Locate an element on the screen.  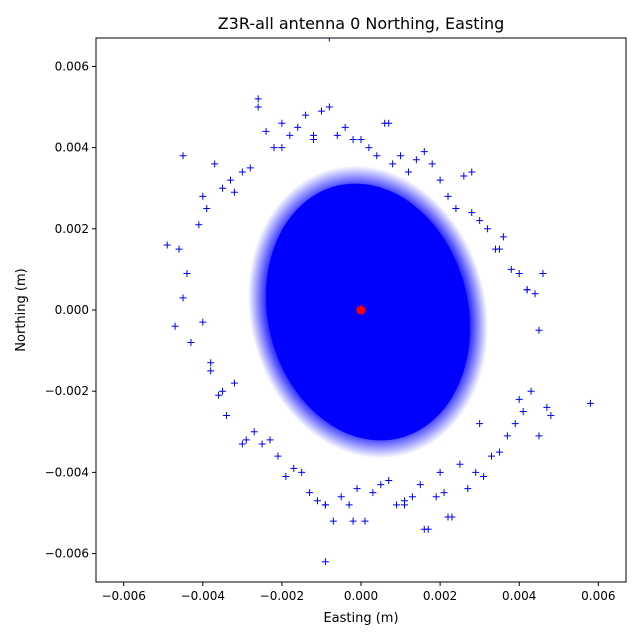
x-tick-label: −0.002 is located at coordinates (282, 596).